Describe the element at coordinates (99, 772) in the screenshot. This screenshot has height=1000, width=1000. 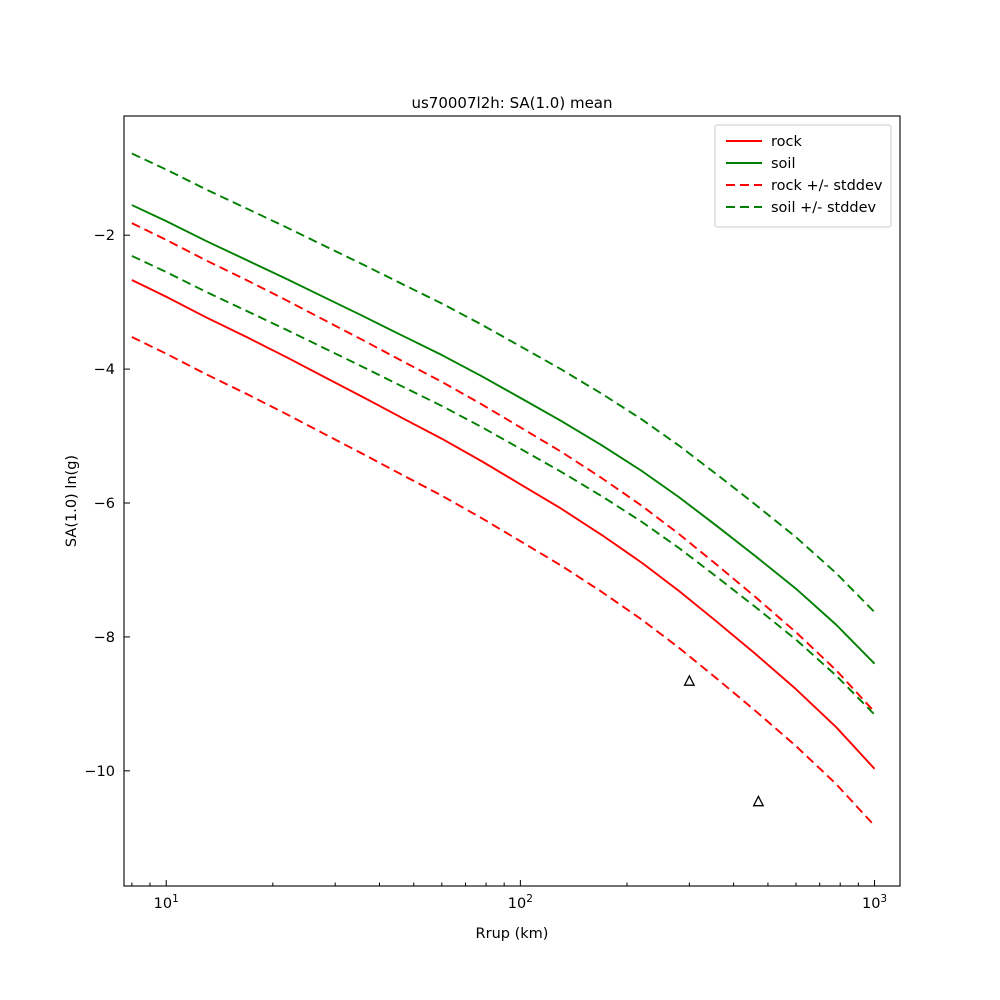
I see `y-tick-label: −10` at that location.